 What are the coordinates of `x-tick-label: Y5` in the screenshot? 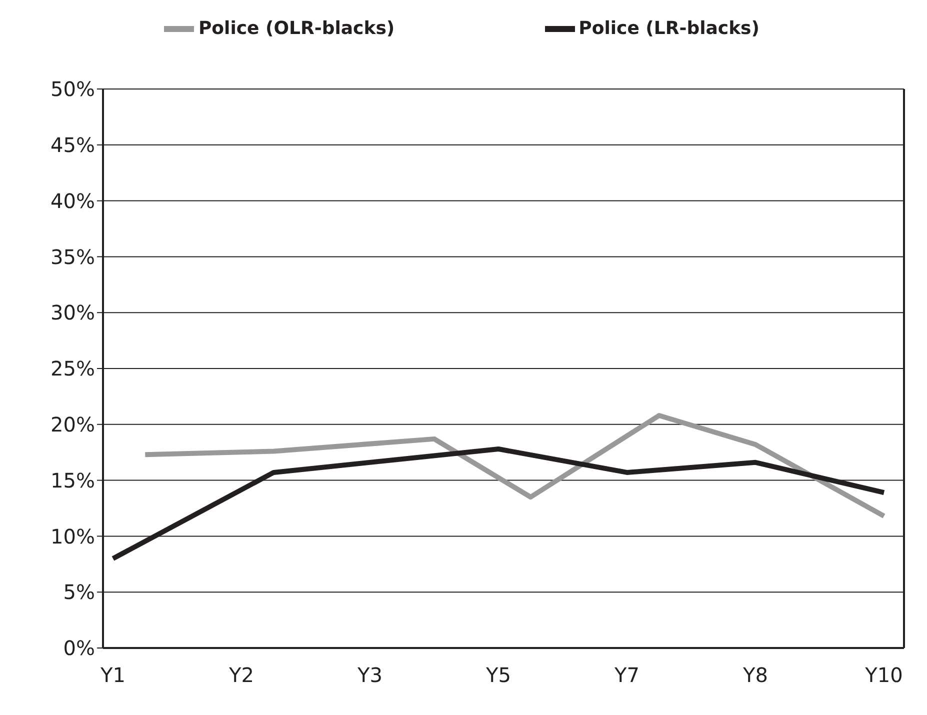 It's located at (498, 675).